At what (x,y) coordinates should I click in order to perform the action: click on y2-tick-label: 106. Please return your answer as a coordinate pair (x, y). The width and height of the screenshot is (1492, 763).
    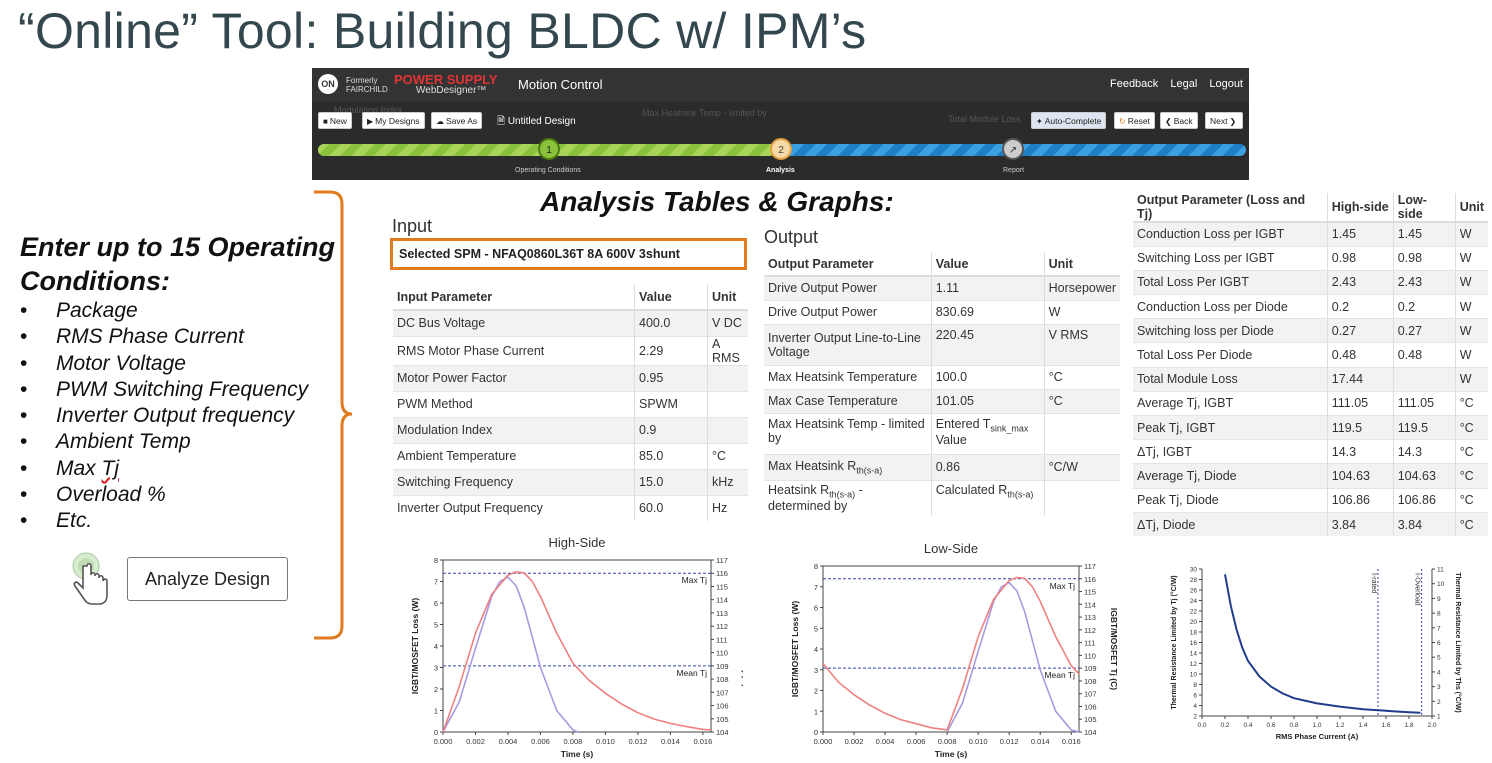
    Looking at the image, I should click on (722, 706).